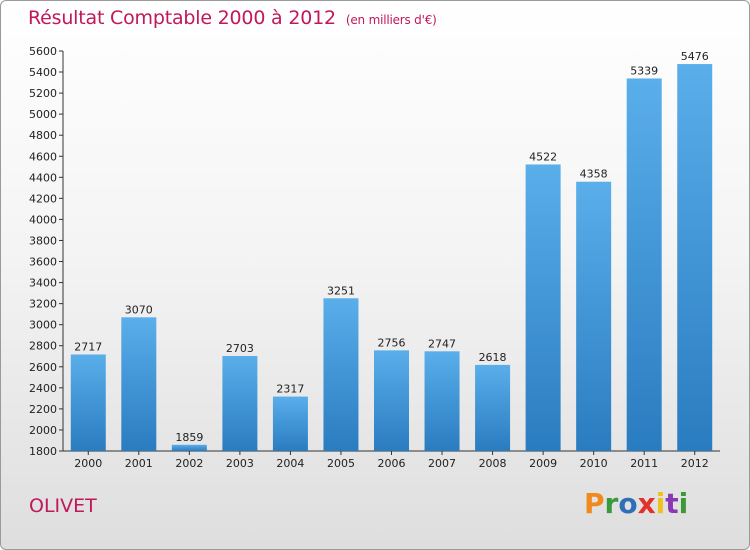 This screenshot has height=550, width=750. Describe the element at coordinates (240, 403) in the screenshot. I see `bar-2003` at that location.